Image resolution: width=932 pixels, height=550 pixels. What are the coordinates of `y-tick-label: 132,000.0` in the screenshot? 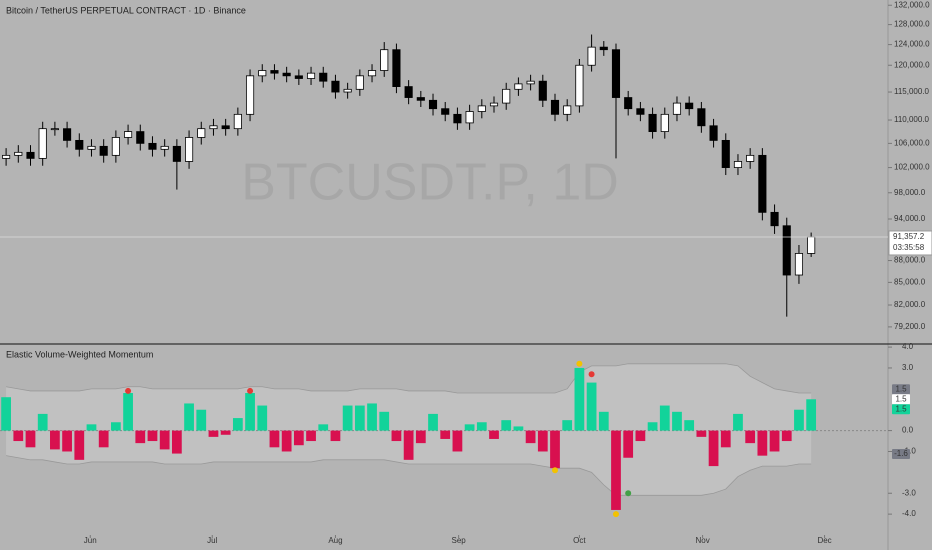 It's located at (912, 4).